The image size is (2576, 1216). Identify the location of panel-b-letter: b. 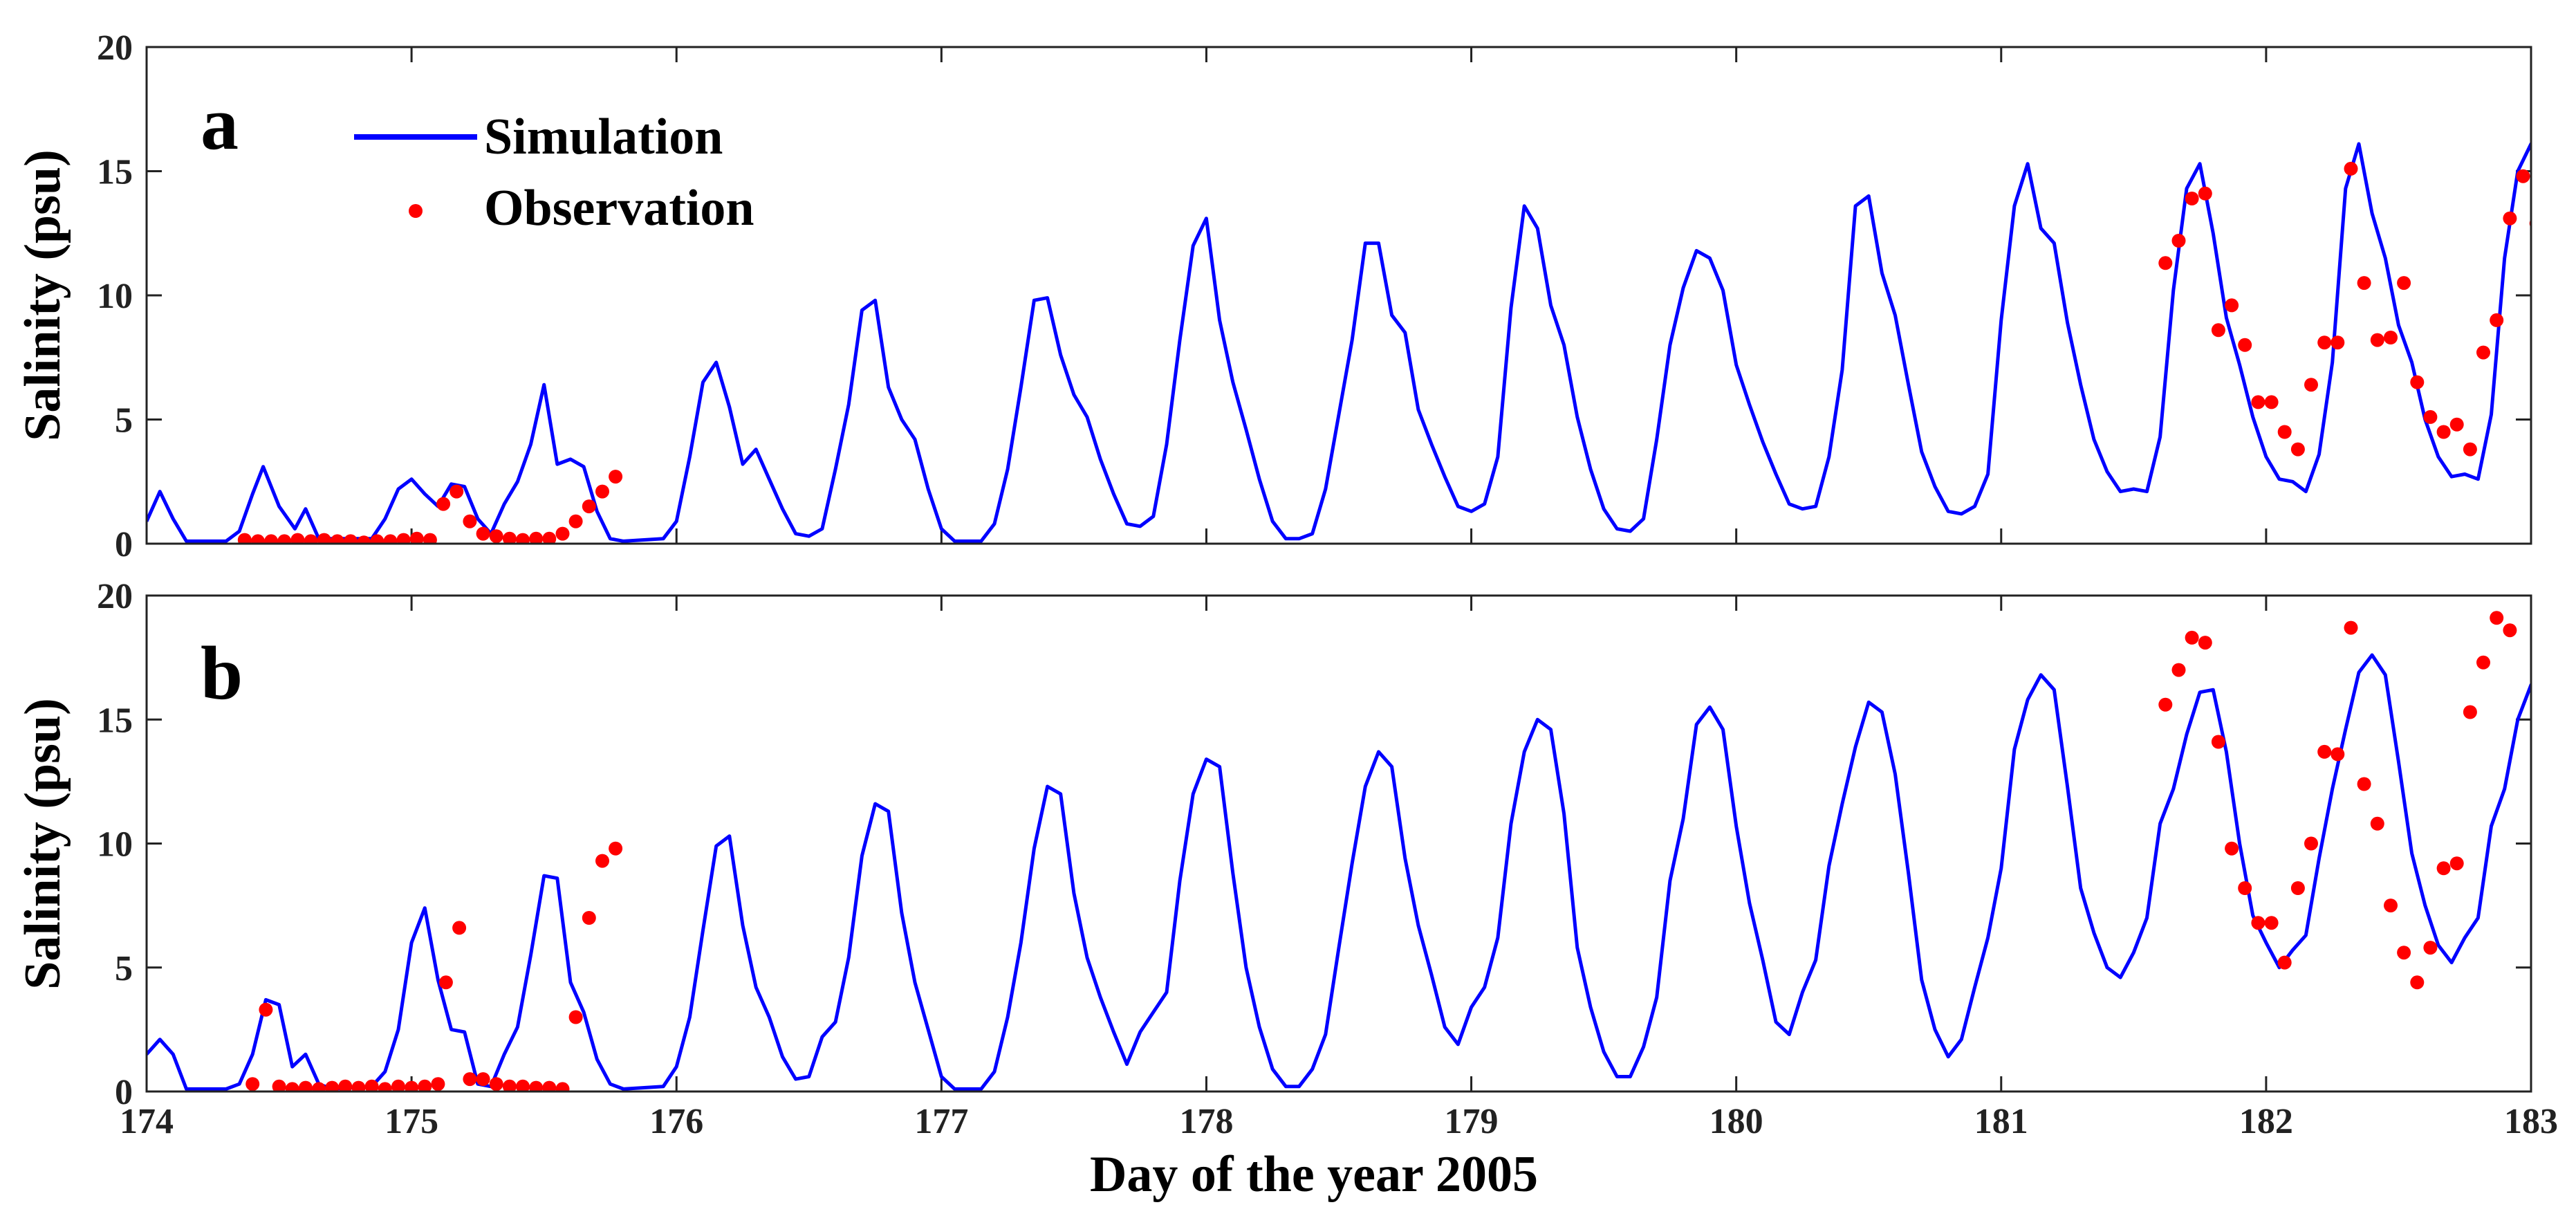
(222, 673).